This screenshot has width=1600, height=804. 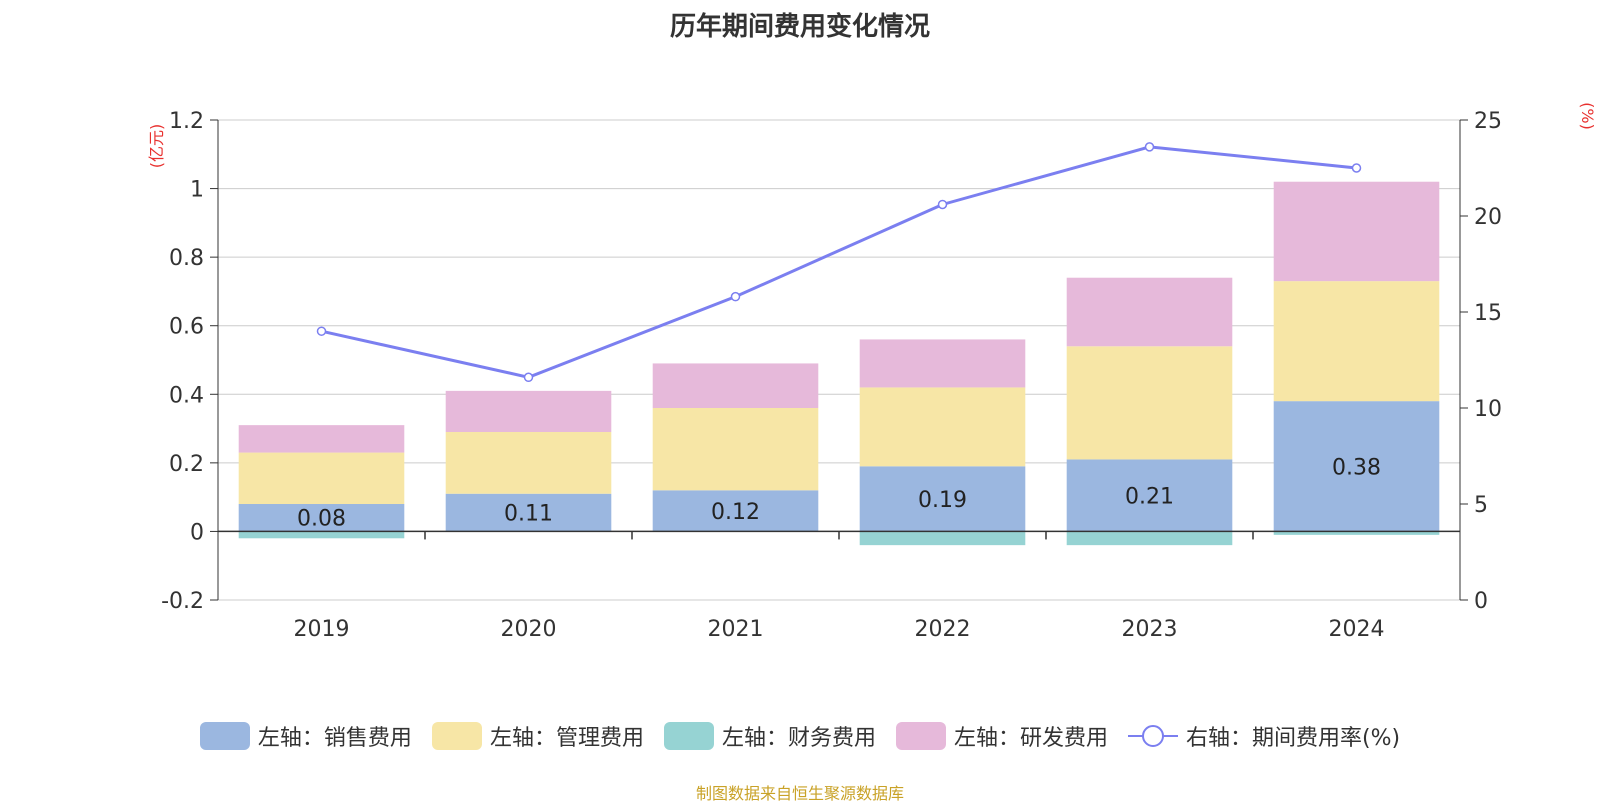 I want to click on legend-item-sales: 左轴：销售费用, so click(x=305, y=736).